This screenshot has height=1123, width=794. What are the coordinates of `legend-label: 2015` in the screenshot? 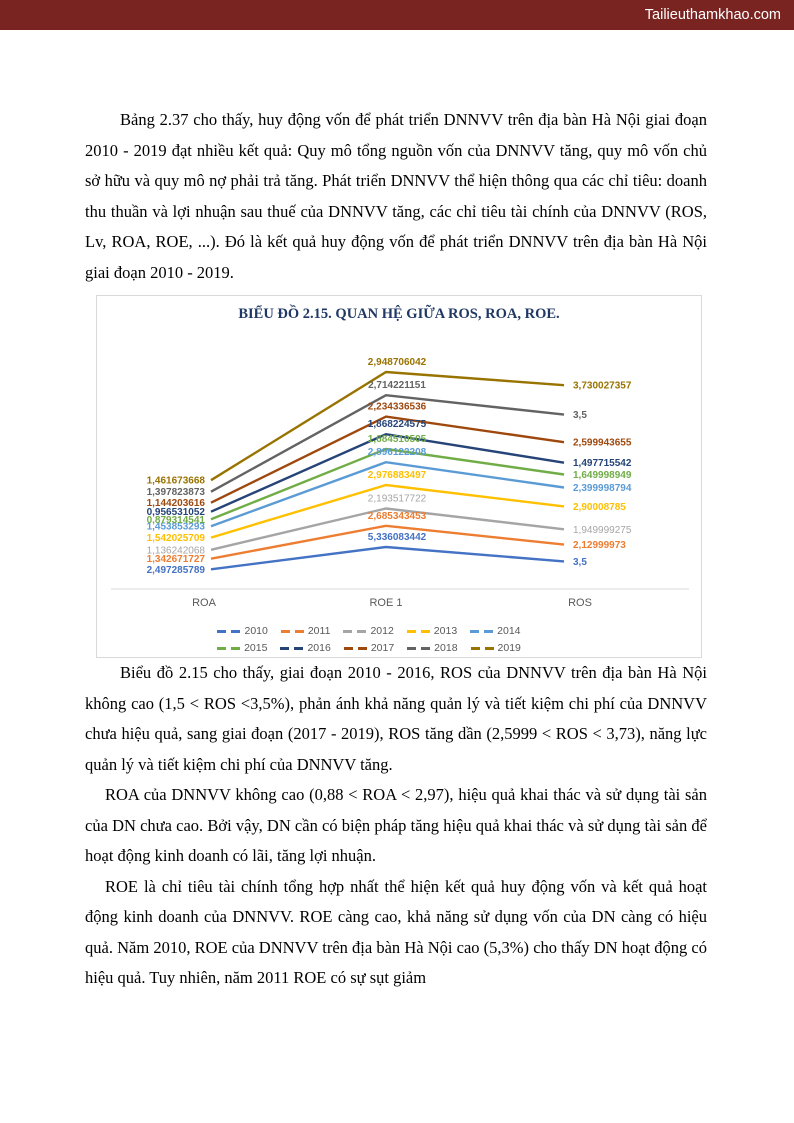 It's located at (256, 648).